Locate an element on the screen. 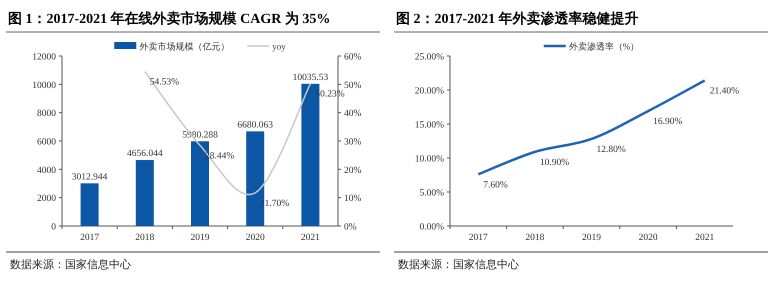 This screenshot has width=776, height=283. y2-tick-label: 10% is located at coordinates (353, 199).